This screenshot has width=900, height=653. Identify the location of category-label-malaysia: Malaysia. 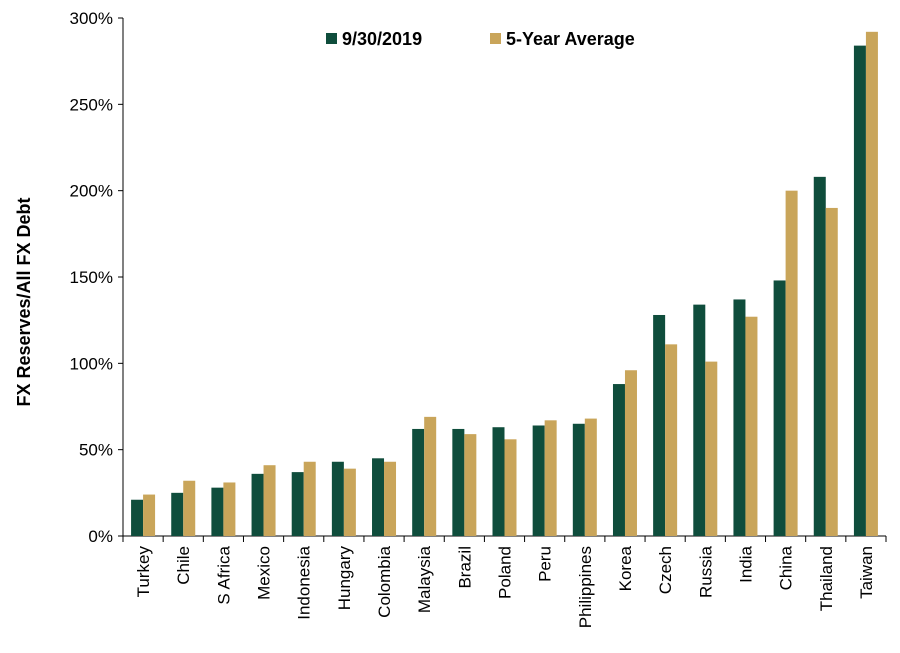
(424, 579).